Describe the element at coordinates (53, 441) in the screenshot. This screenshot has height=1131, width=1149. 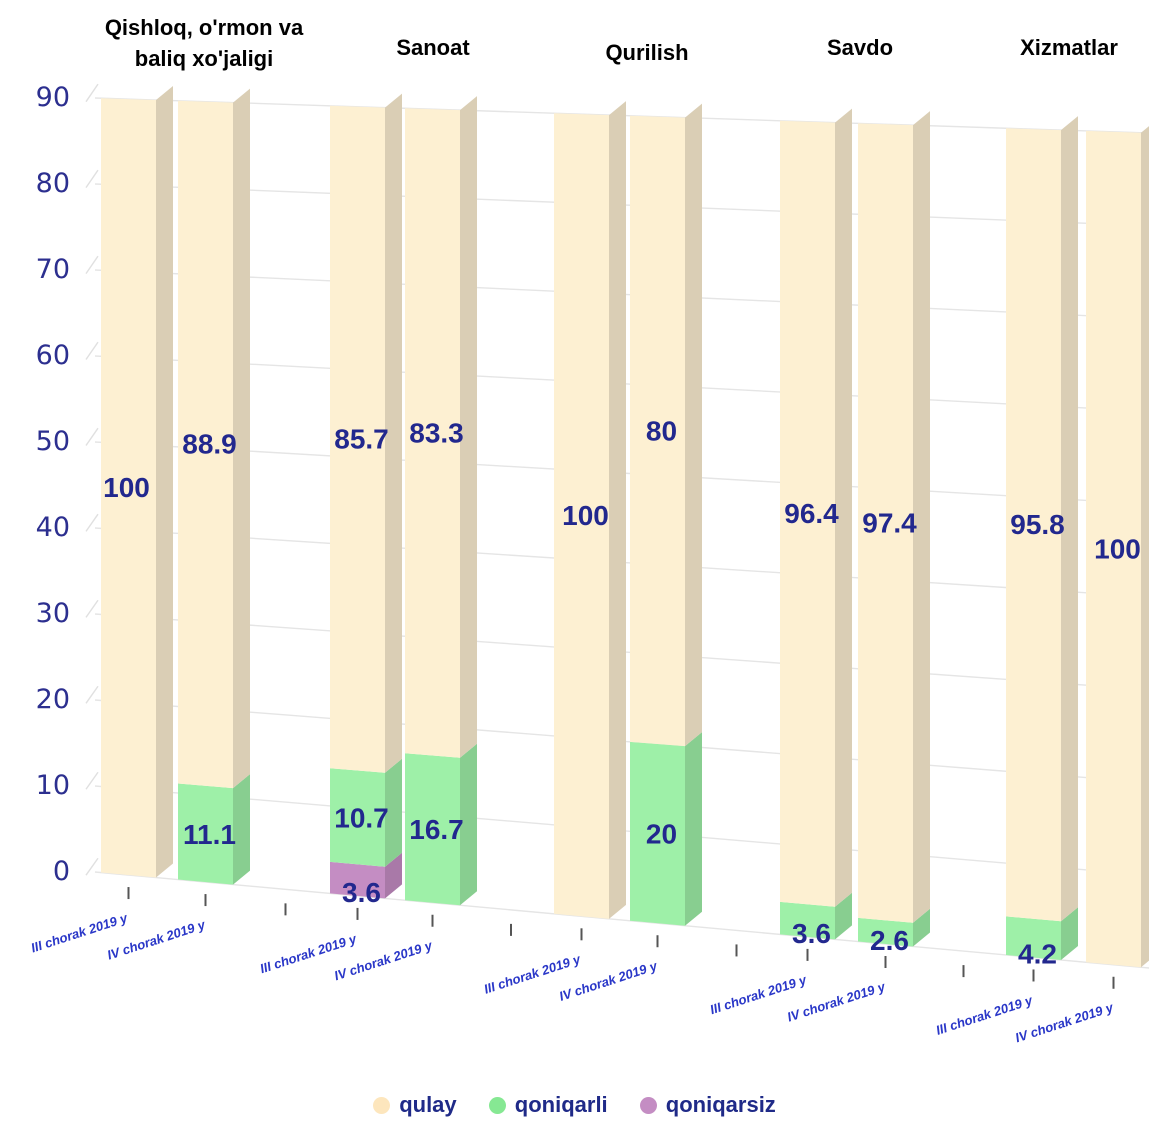
I see `y-tick-label-50: 50` at that location.